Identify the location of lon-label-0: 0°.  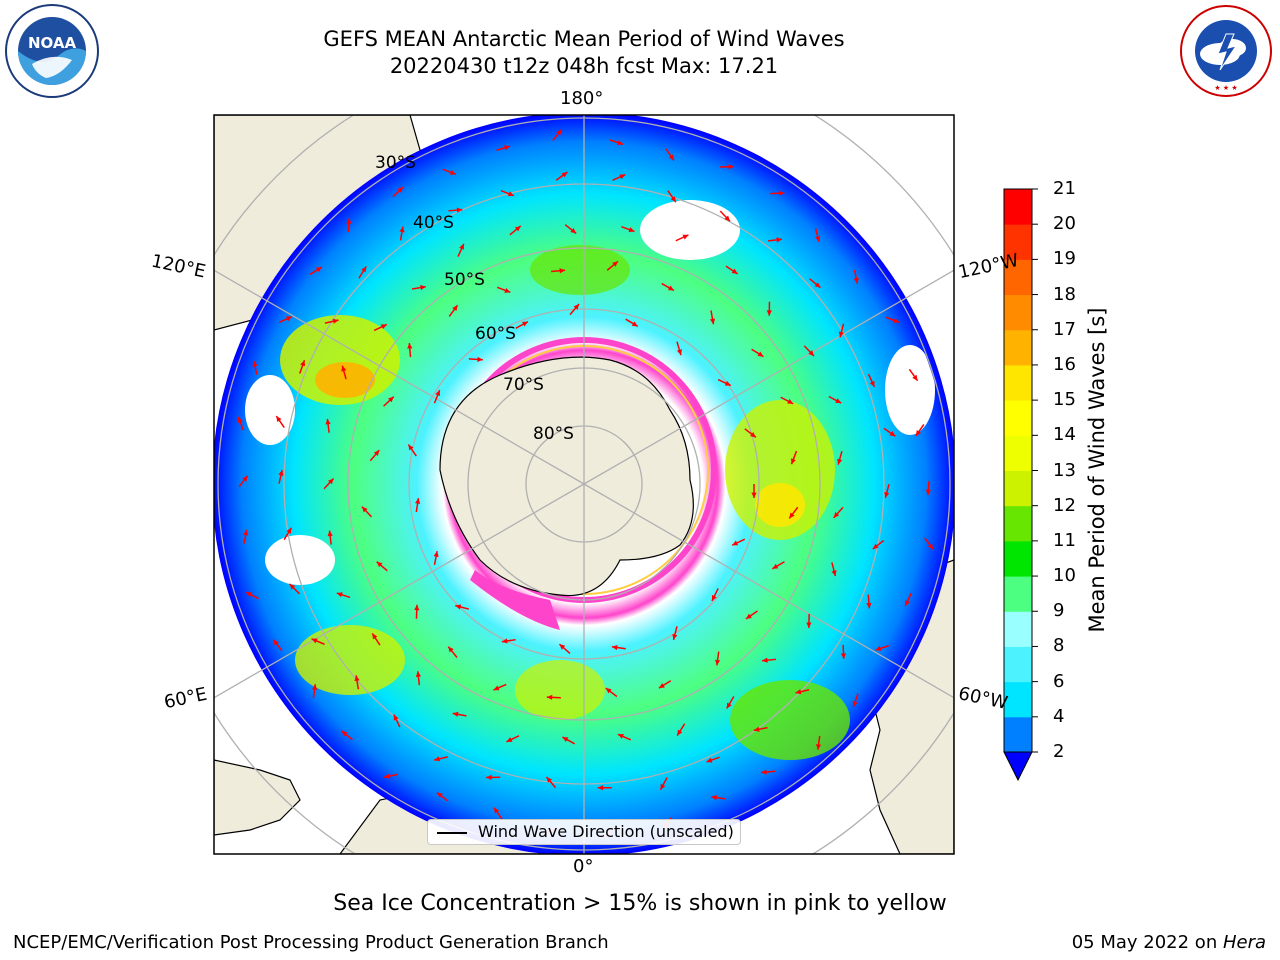
(583, 866).